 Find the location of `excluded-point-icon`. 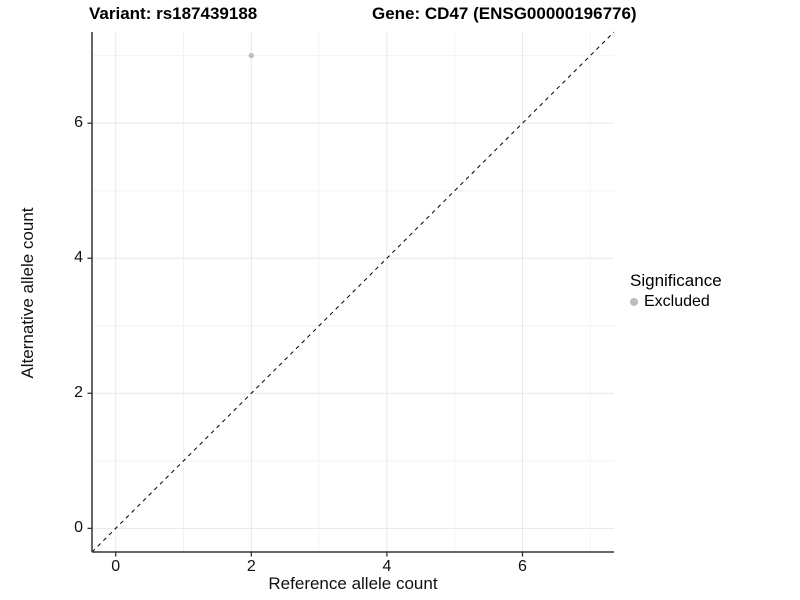

excluded-point-icon is located at coordinates (634, 302).